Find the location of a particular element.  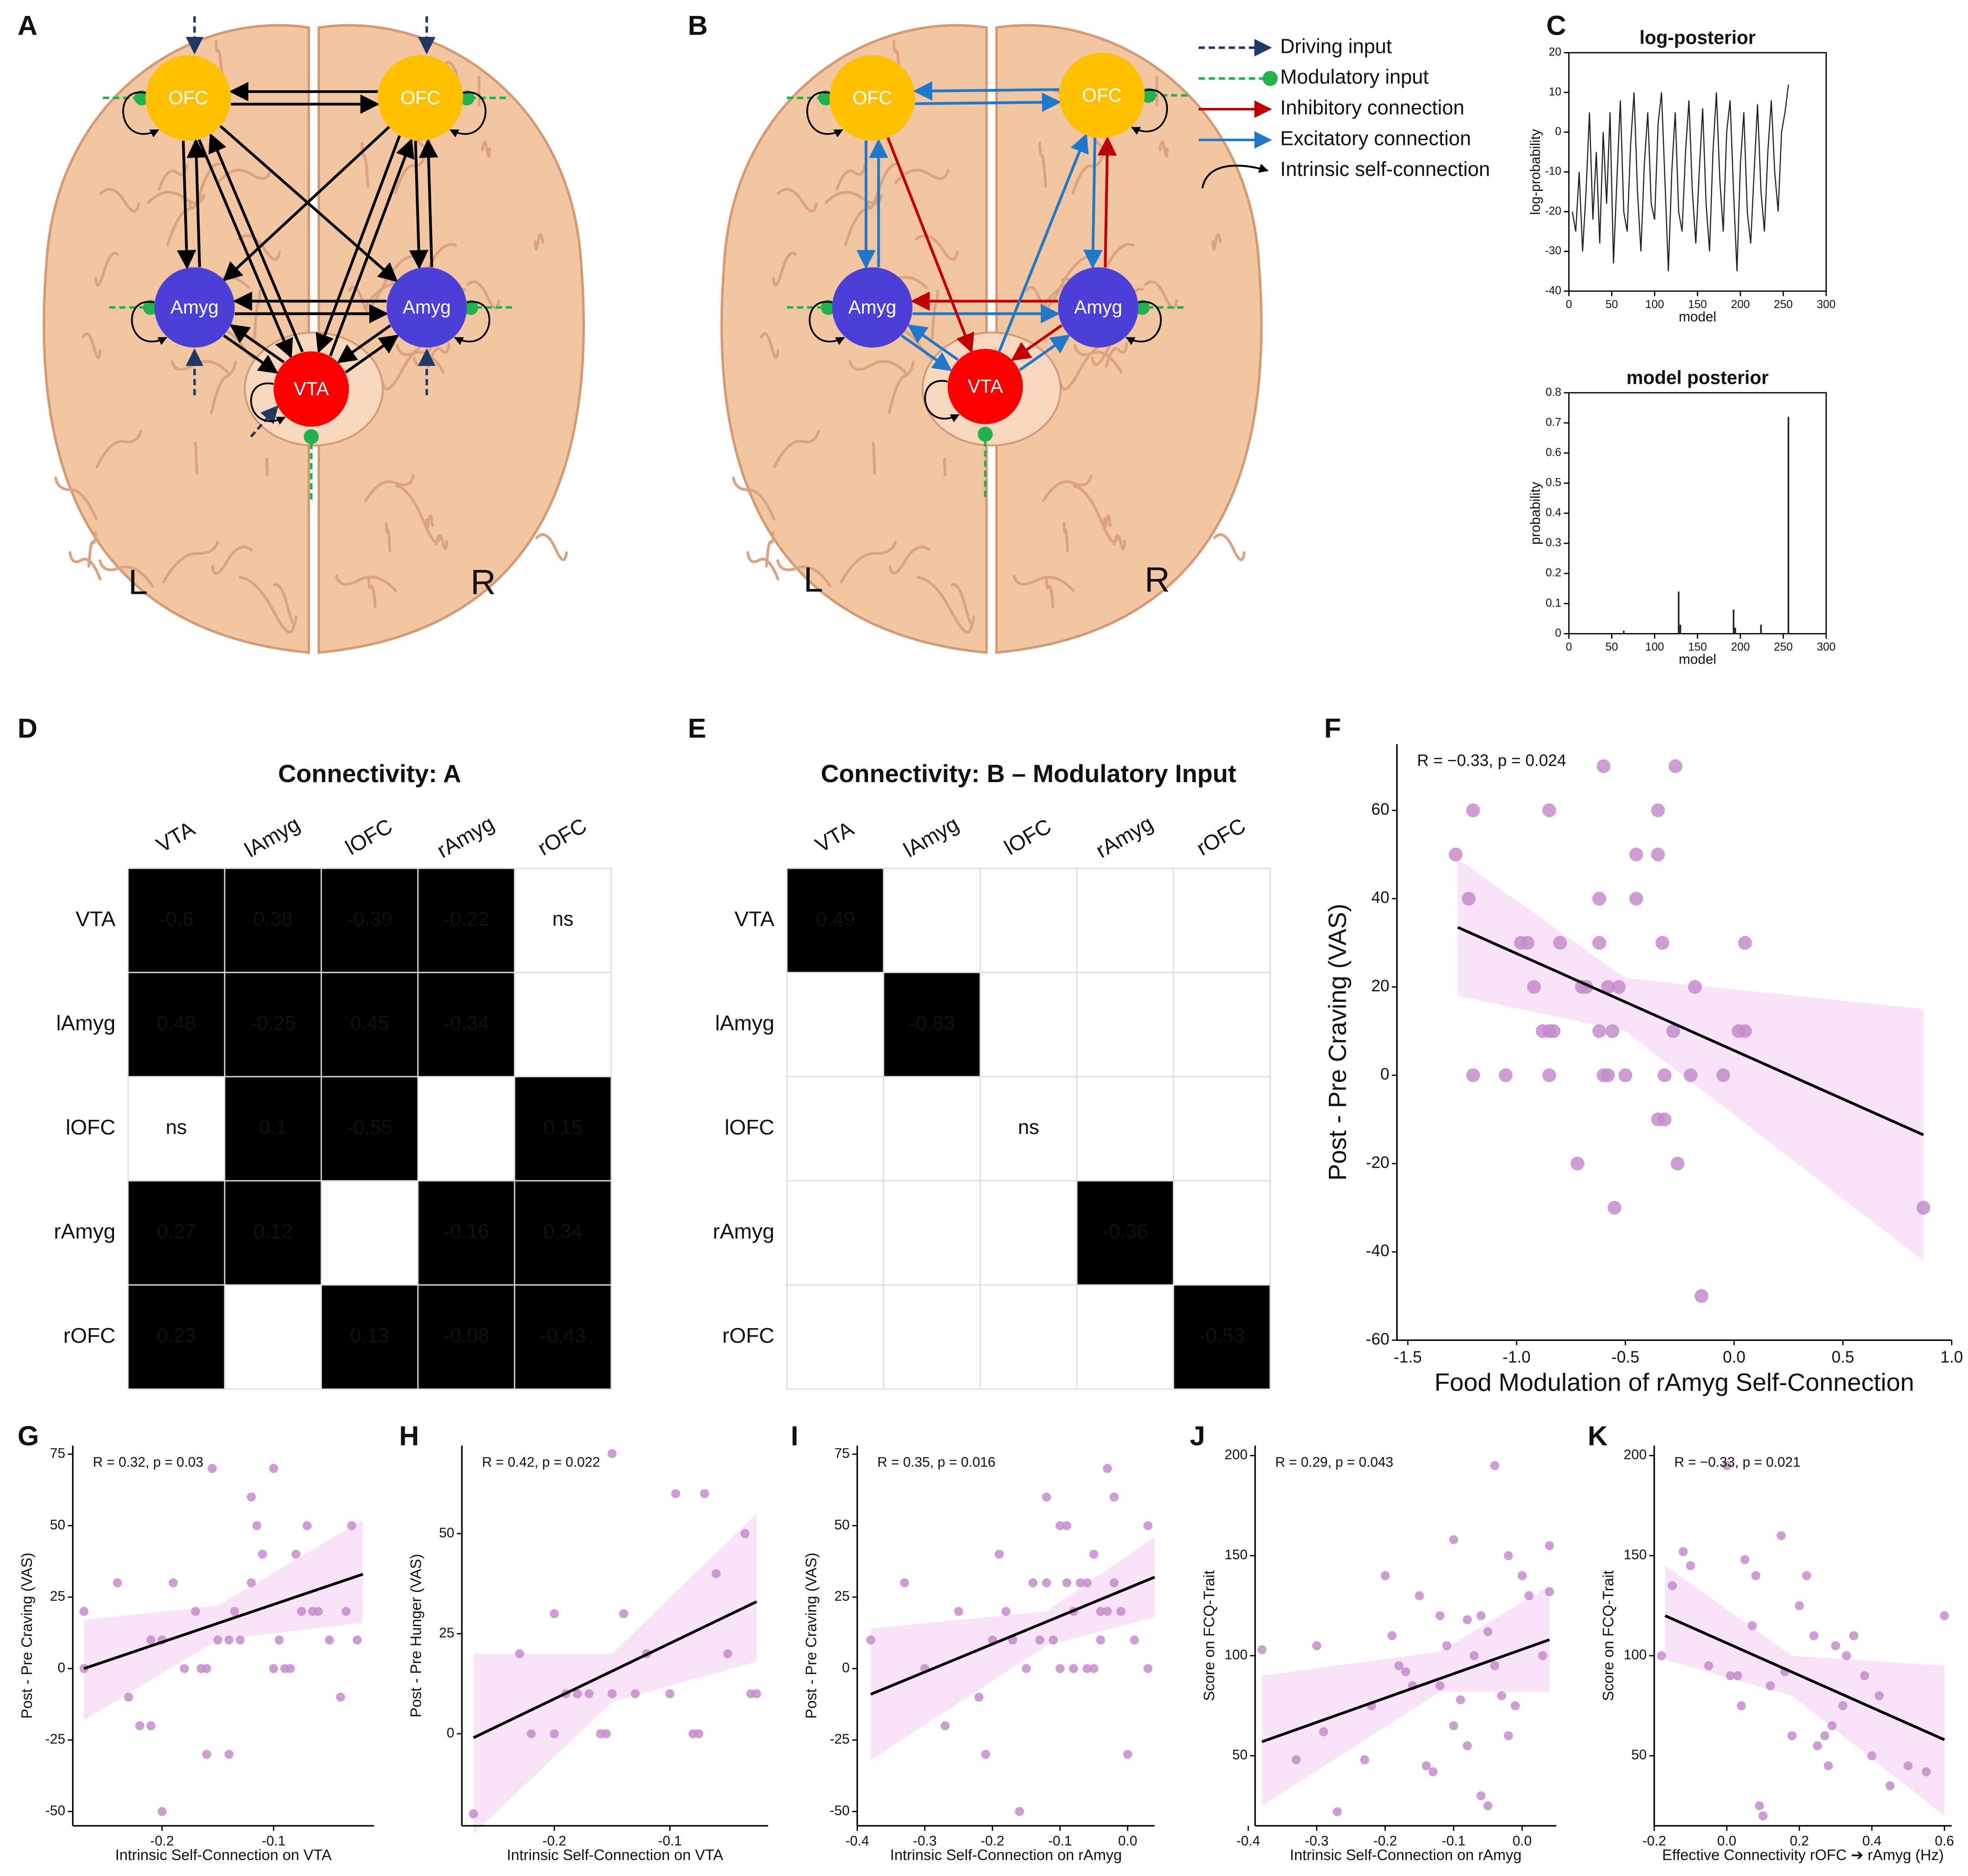

x-tick-label: -0.4 is located at coordinates (1248, 1841).